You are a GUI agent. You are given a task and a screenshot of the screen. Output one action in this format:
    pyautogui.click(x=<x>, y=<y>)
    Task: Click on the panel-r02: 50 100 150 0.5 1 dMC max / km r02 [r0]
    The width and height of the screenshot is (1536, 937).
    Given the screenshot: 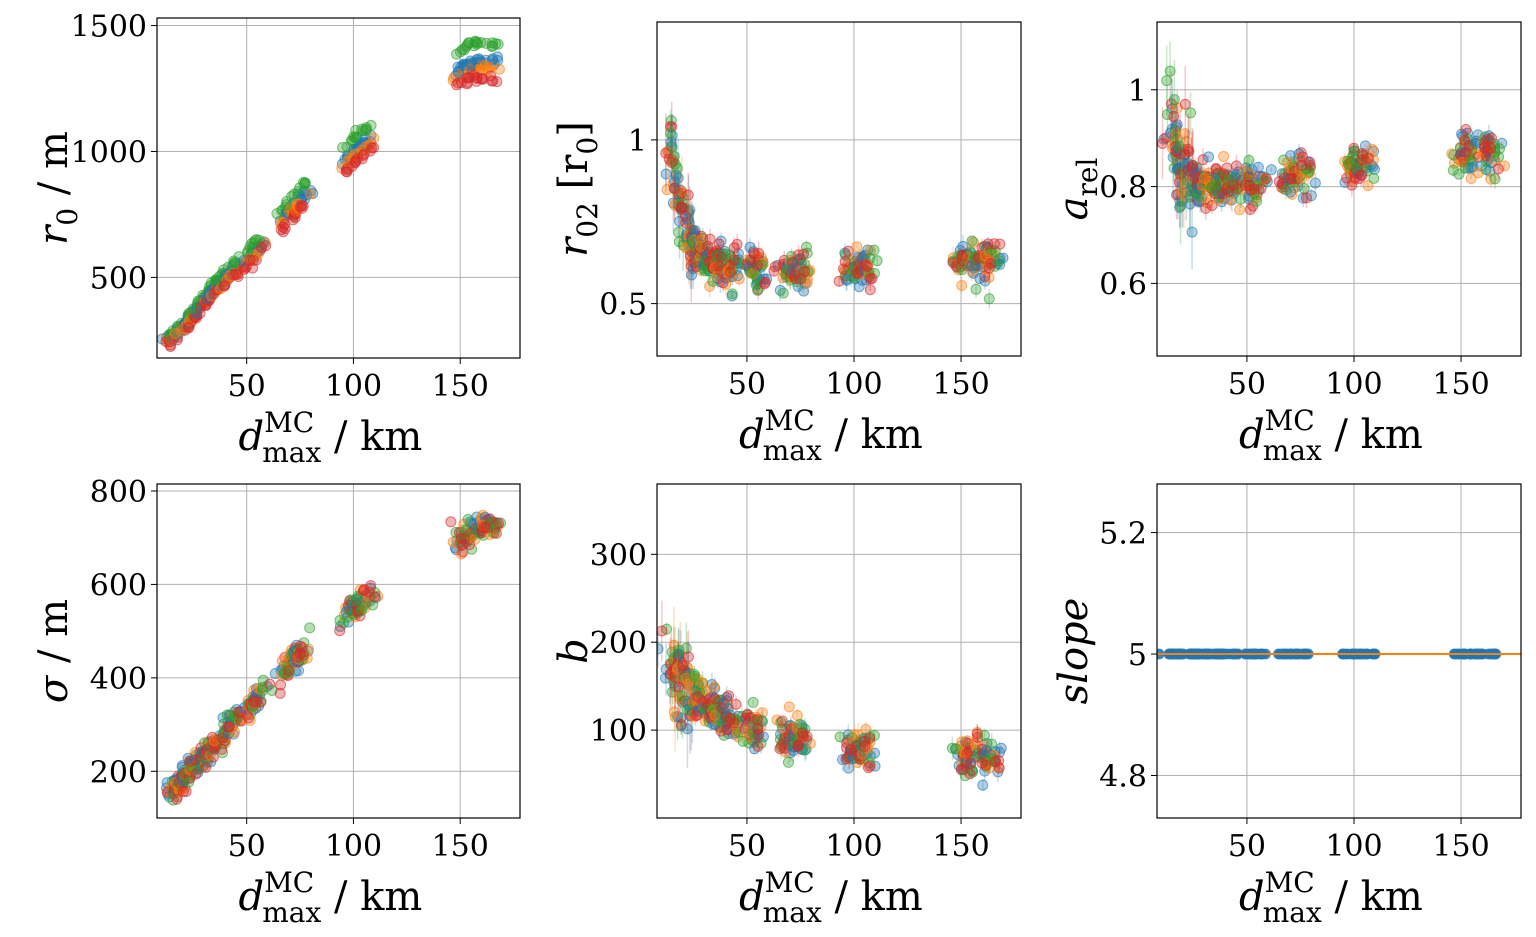 What is the action you would take?
    pyautogui.click(x=786, y=244)
    